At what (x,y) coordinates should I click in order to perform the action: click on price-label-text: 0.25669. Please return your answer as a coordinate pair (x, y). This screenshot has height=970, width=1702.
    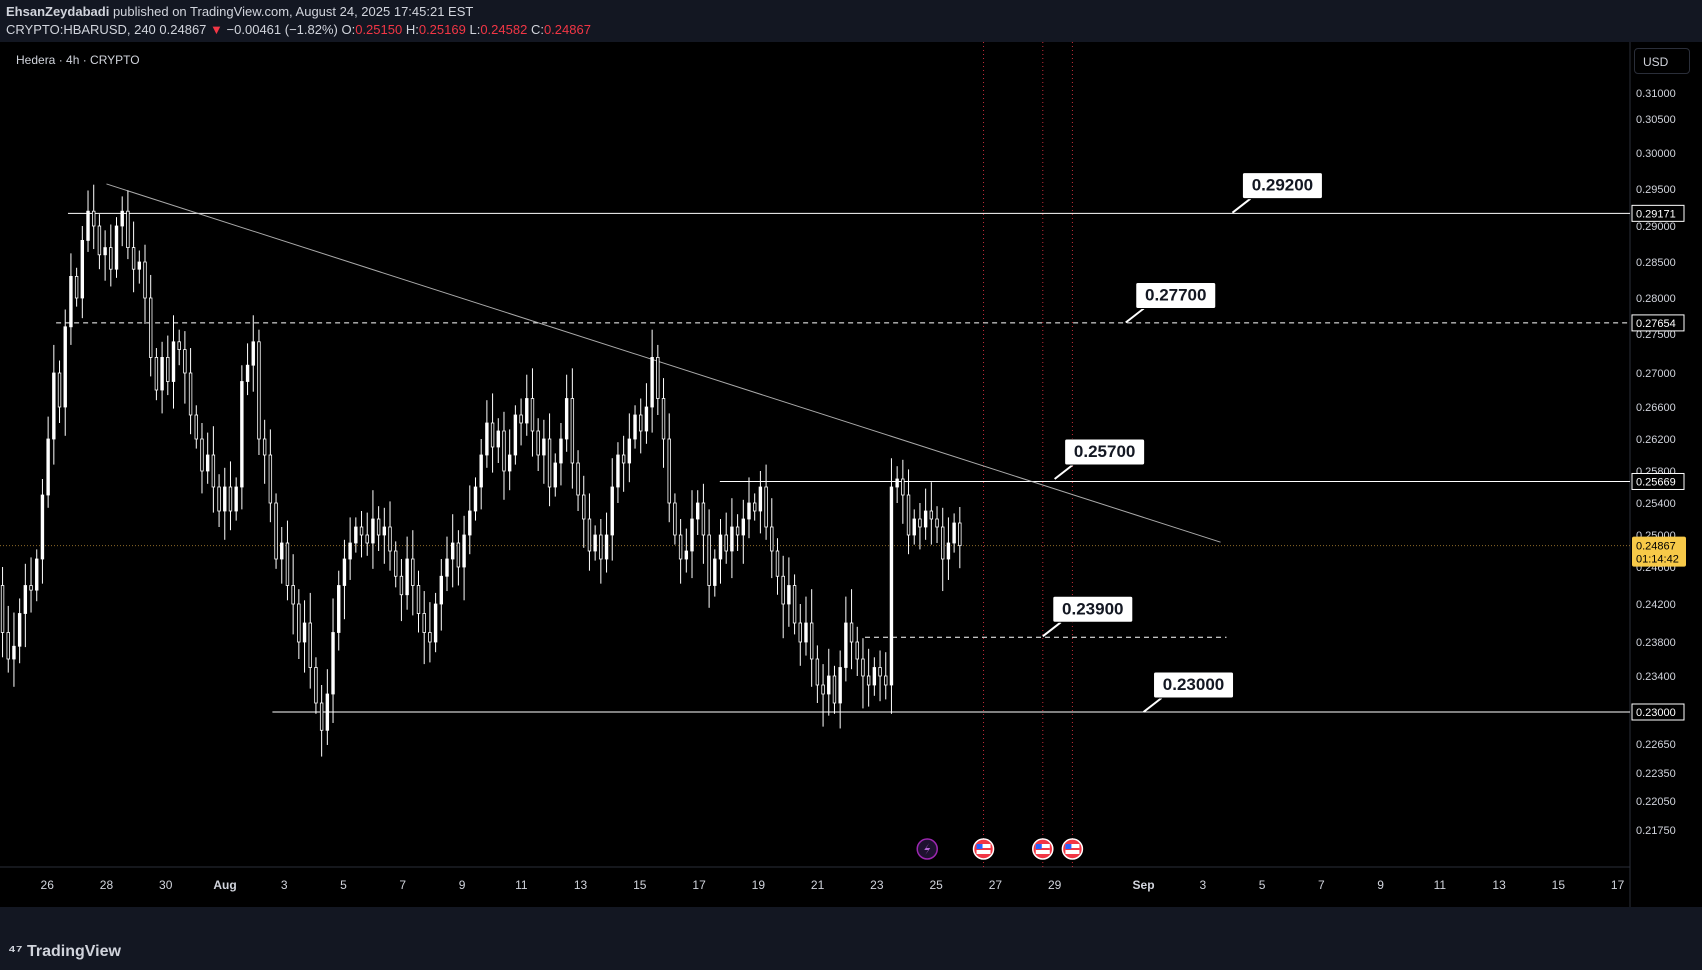
    Looking at the image, I should click on (1656, 482).